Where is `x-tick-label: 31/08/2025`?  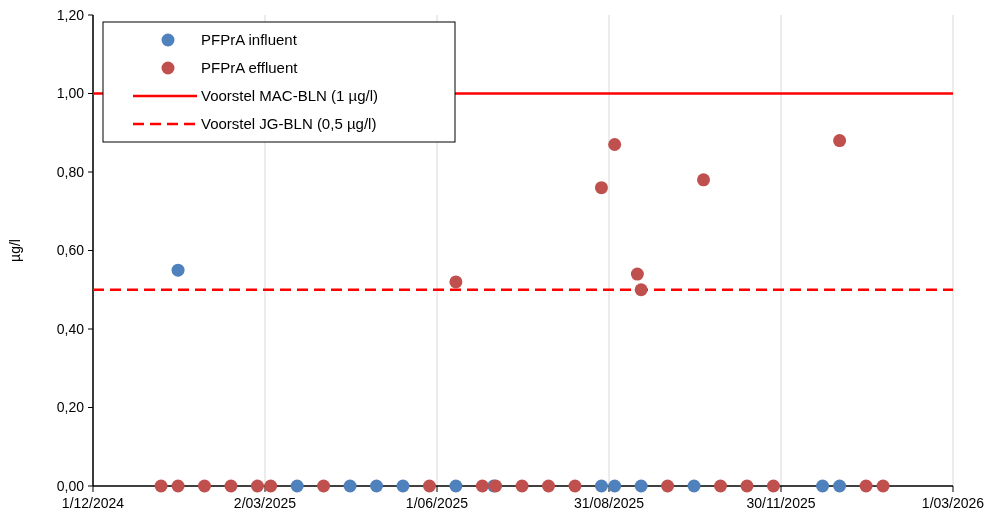 x-tick-label: 31/08/2025 is located at coordinates (609, 503).